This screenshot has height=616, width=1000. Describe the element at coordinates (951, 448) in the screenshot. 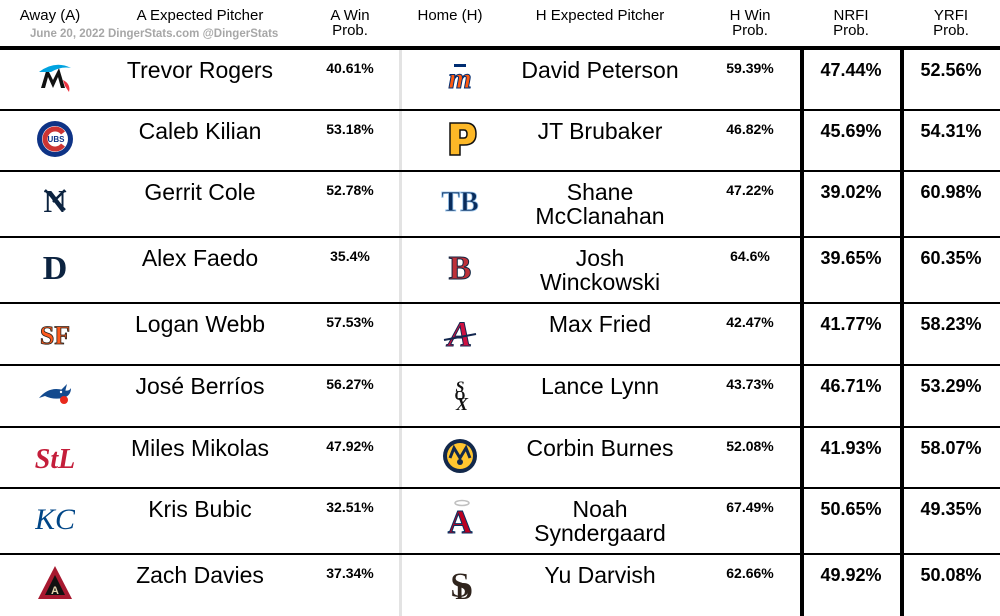

I see `yrfi-prob: 58.07%` at that location.